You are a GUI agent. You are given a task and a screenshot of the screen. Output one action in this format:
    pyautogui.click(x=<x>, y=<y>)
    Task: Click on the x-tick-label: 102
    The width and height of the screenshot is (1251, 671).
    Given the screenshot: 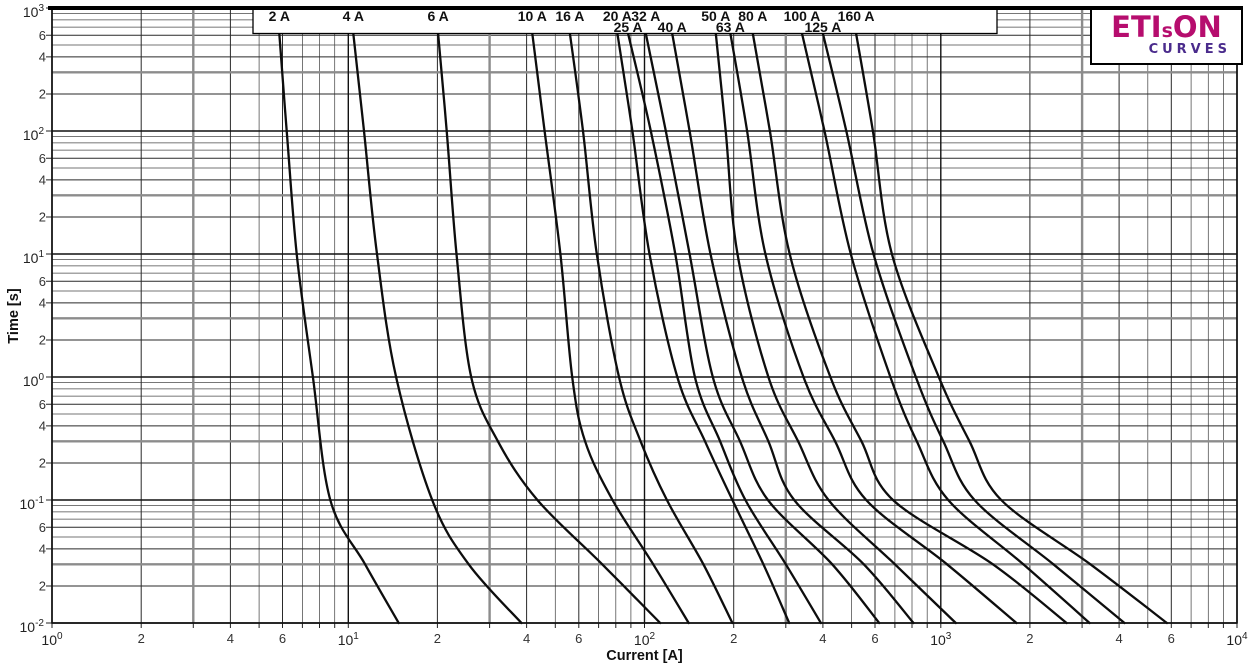 What is the action you would take?
    pyautogui.click(x=645, y=639)
    